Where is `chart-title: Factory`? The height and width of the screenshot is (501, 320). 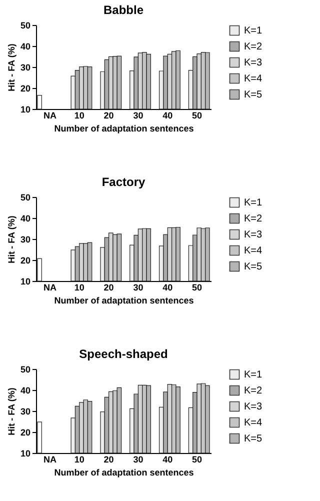 chart-title: Factory is located at coordinates (124, 182).